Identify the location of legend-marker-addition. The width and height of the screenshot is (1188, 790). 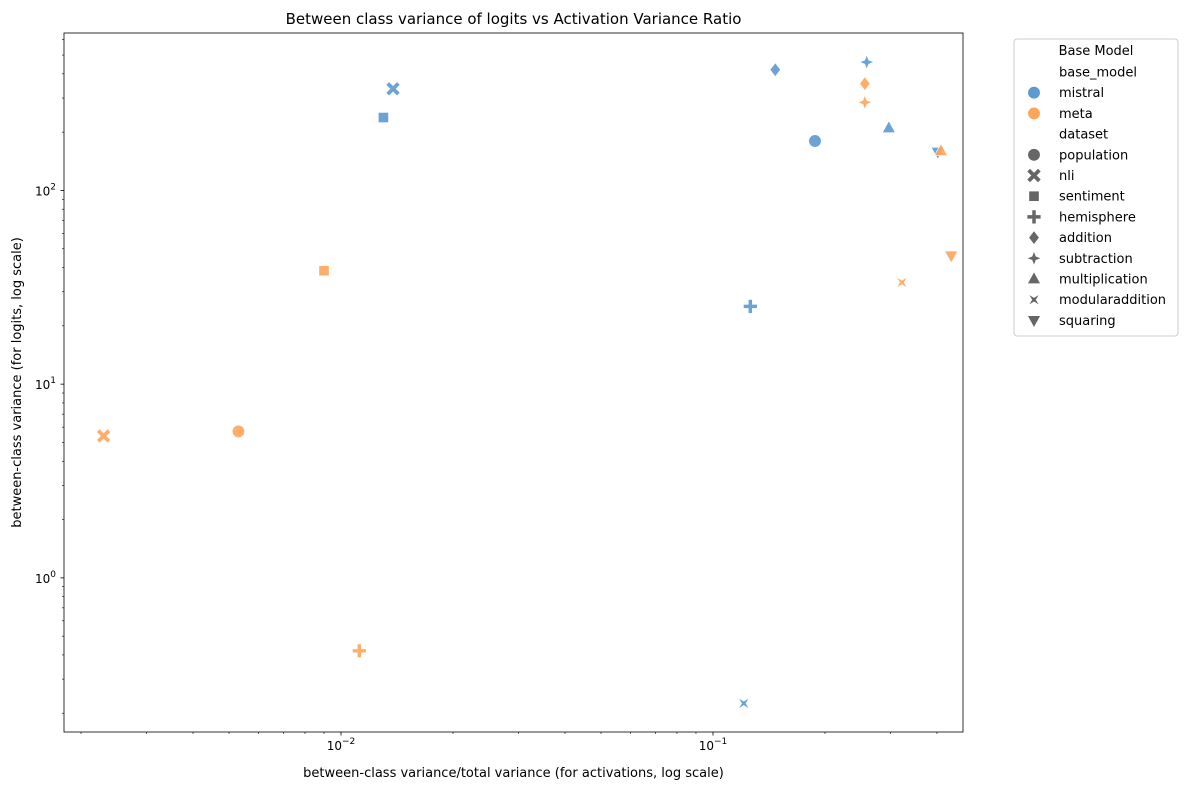
(1034, 238).